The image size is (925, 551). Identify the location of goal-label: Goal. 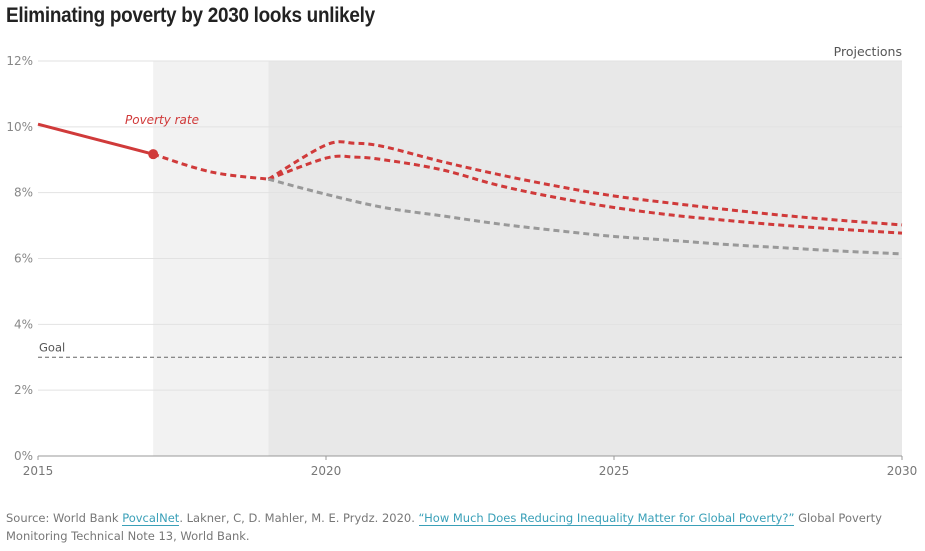
(52, 347).